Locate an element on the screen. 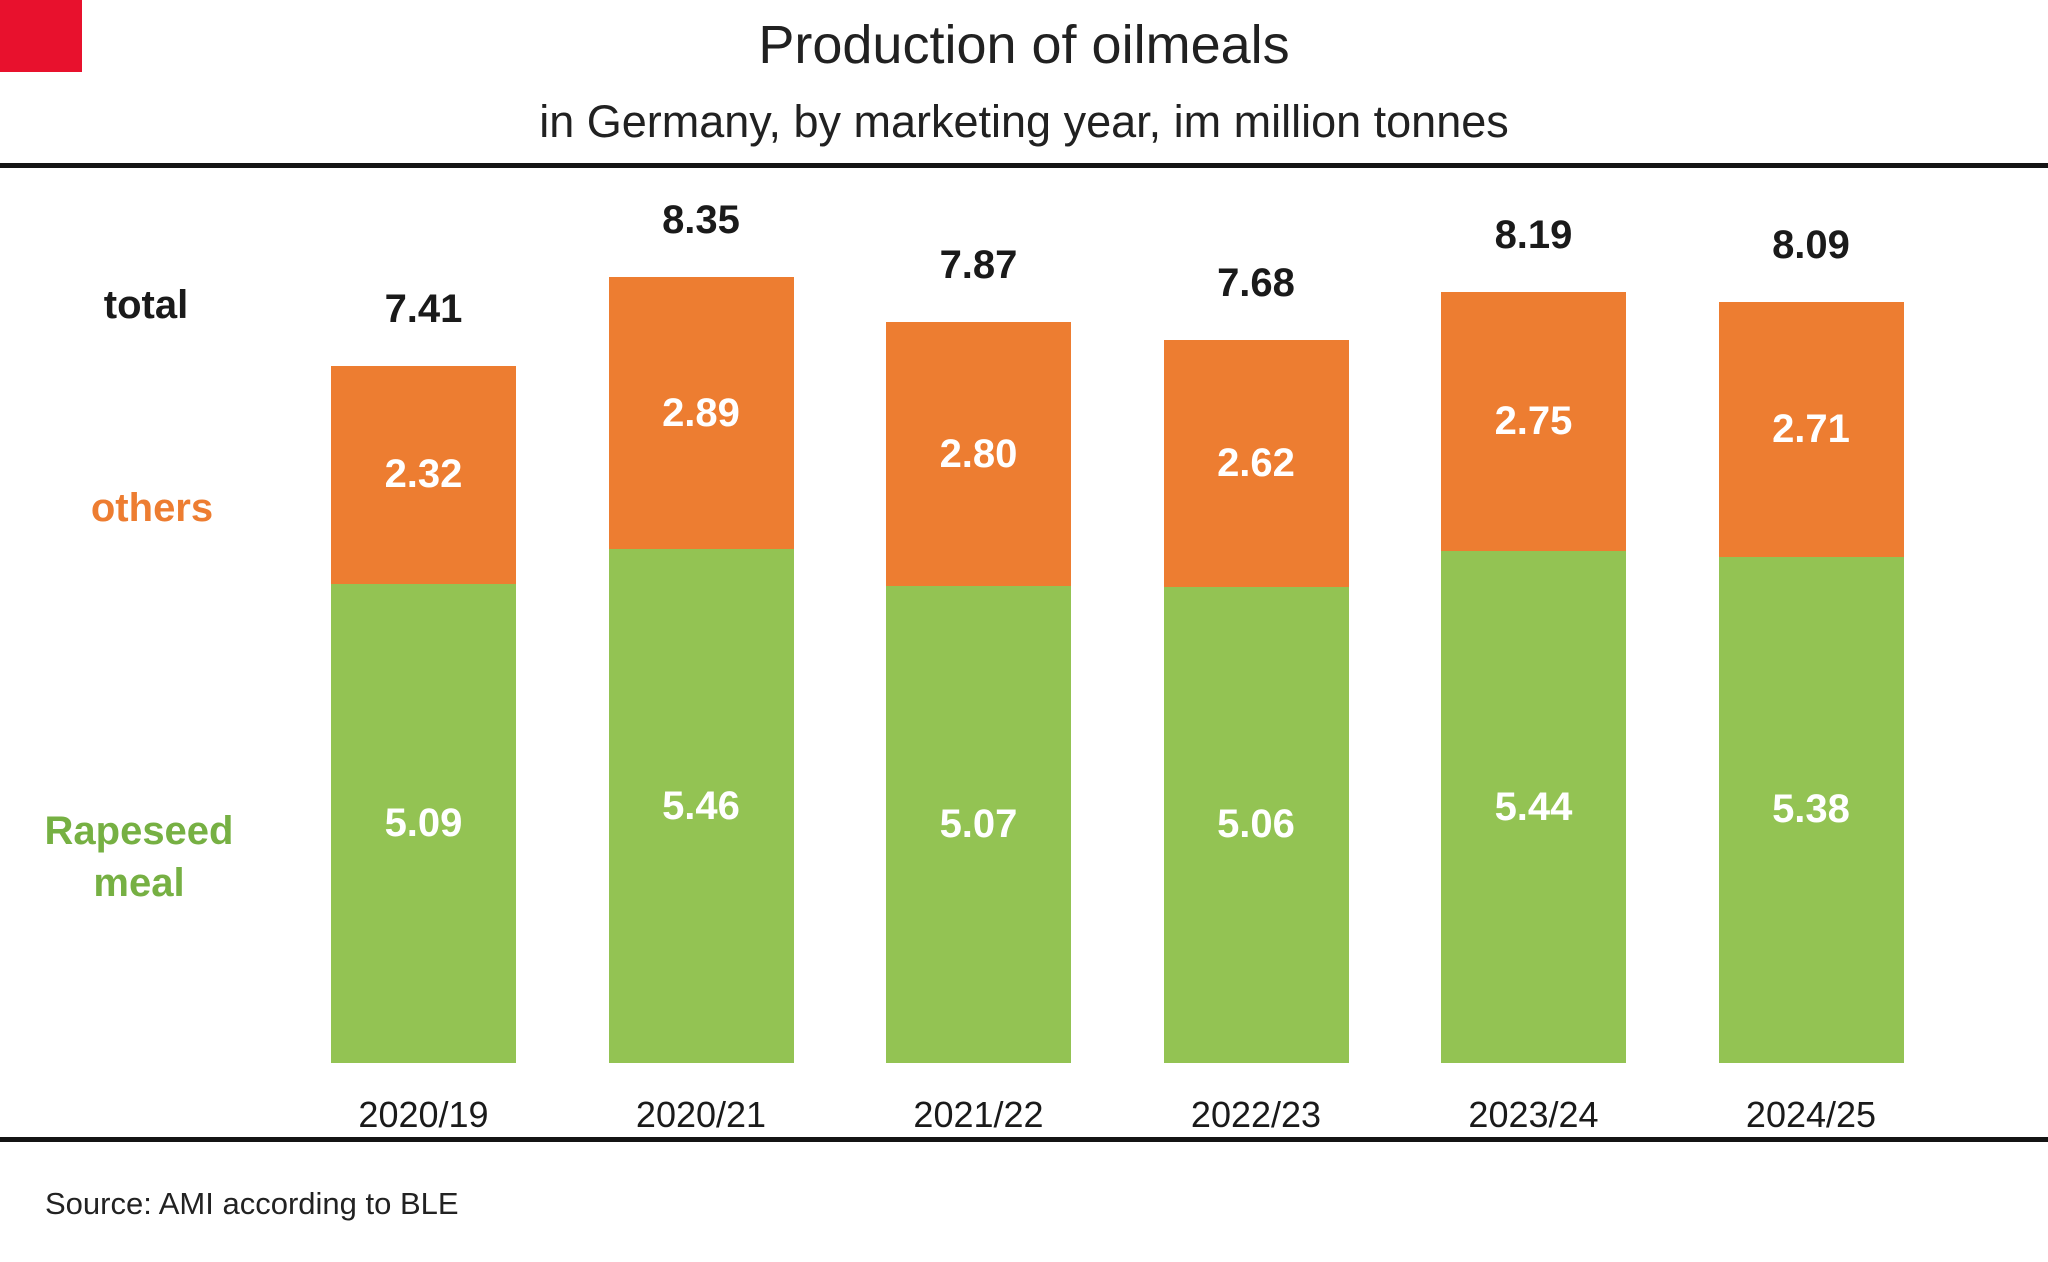 Image resolution: width=2048 pixels, height=1262 pixels. others-value-label: 2.89 is located at coordinates (701, 412).